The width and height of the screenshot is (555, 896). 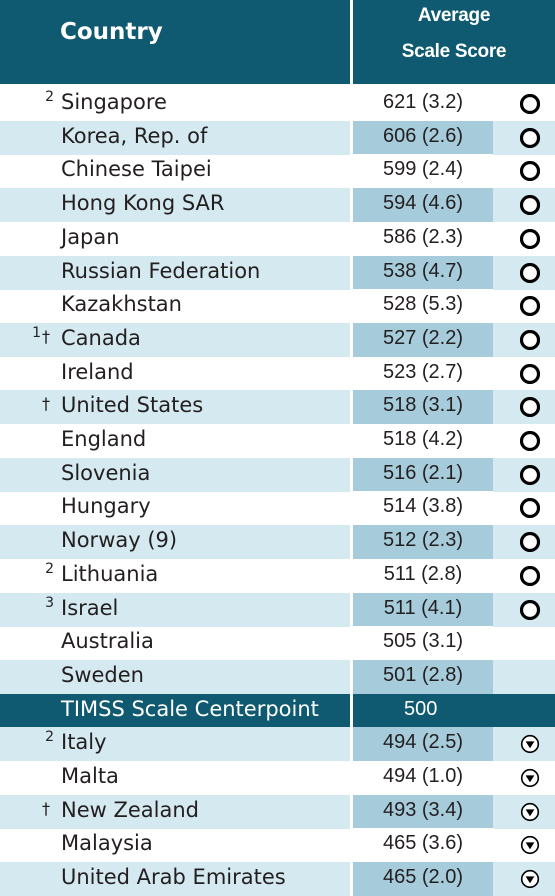 I want to click on centerpoint-row: TIMSS Scale Centerpoint 500, so click(x=277, y=710).